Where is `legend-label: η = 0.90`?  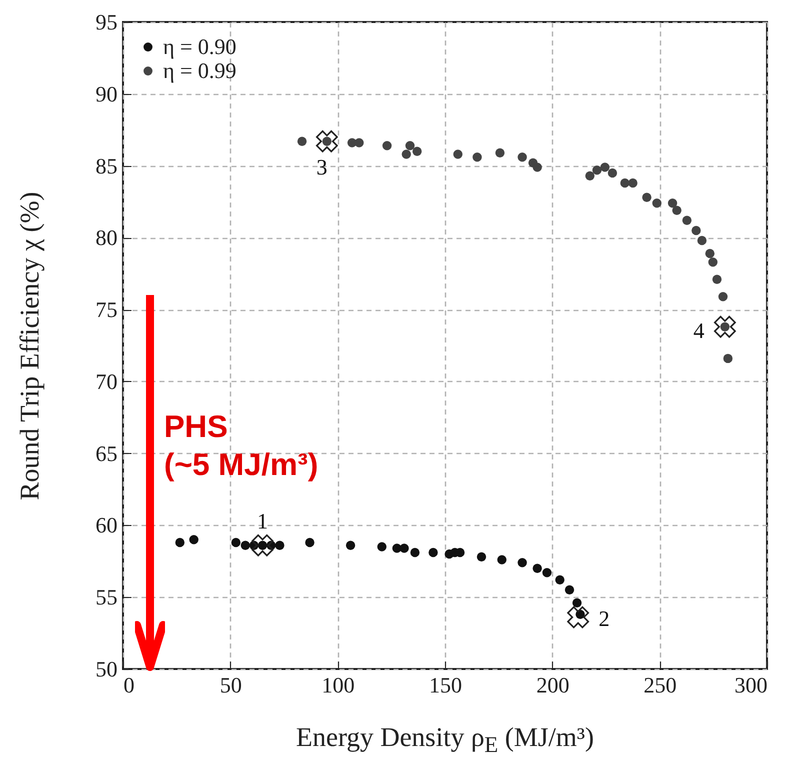 legend-label: η = 0.90 is located at coordinates (199, 46).